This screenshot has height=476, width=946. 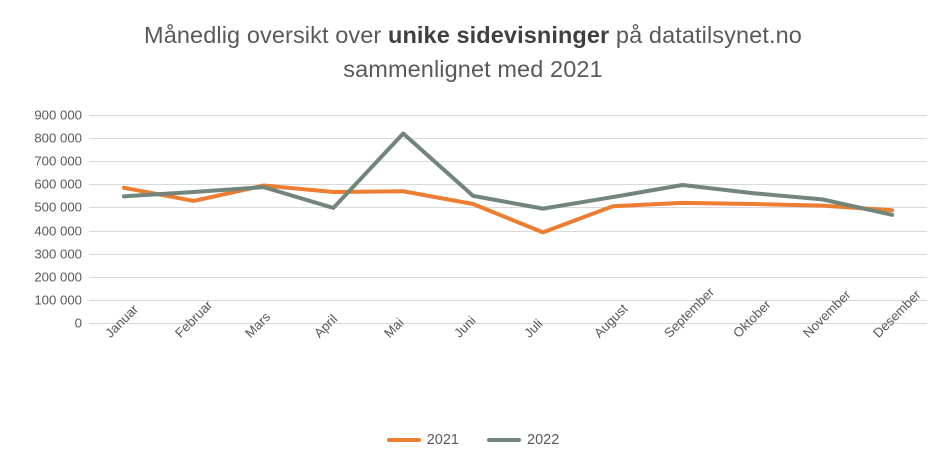 I want to click on y-axis-tick-label: 100 000, so click(x=58, y=300).